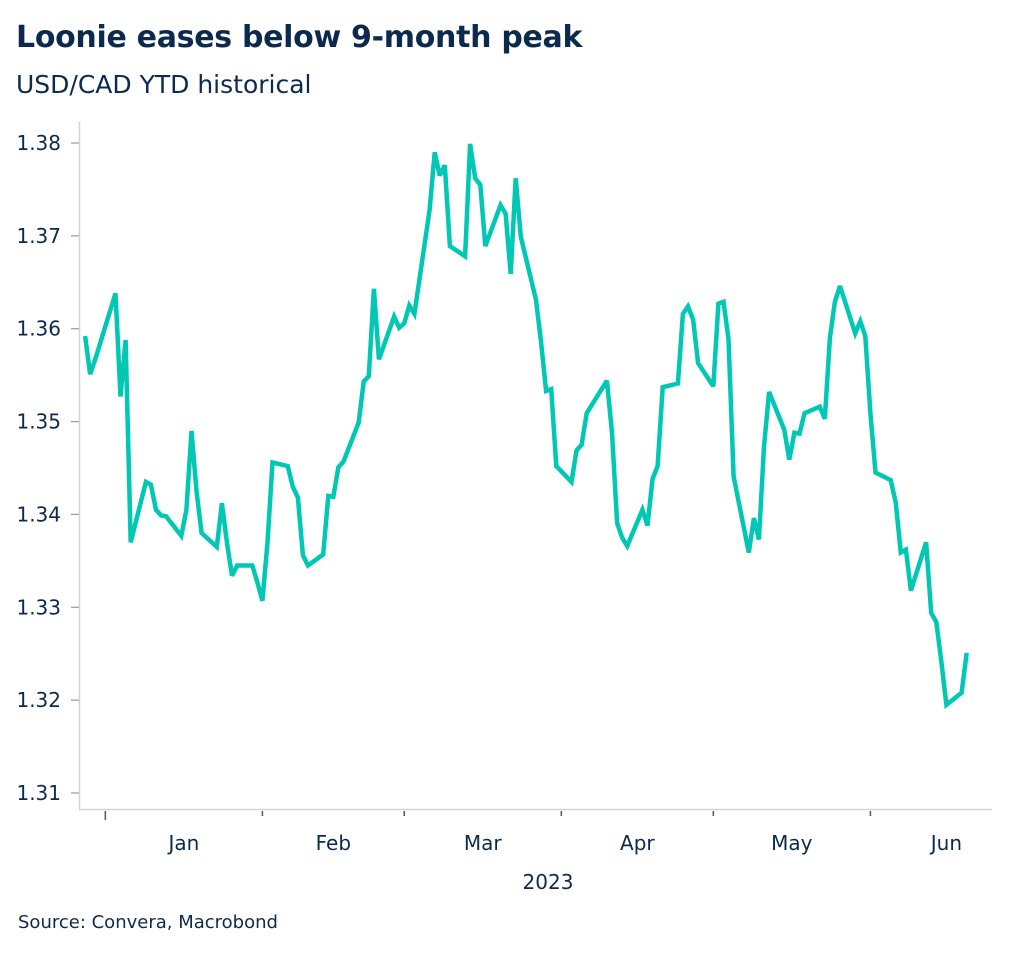 The height and width of the screenshot is (958, 1024). Describe the element at coordinates (333, 843) in the screenshot. I see `x-tick-label: Feb` at that location.